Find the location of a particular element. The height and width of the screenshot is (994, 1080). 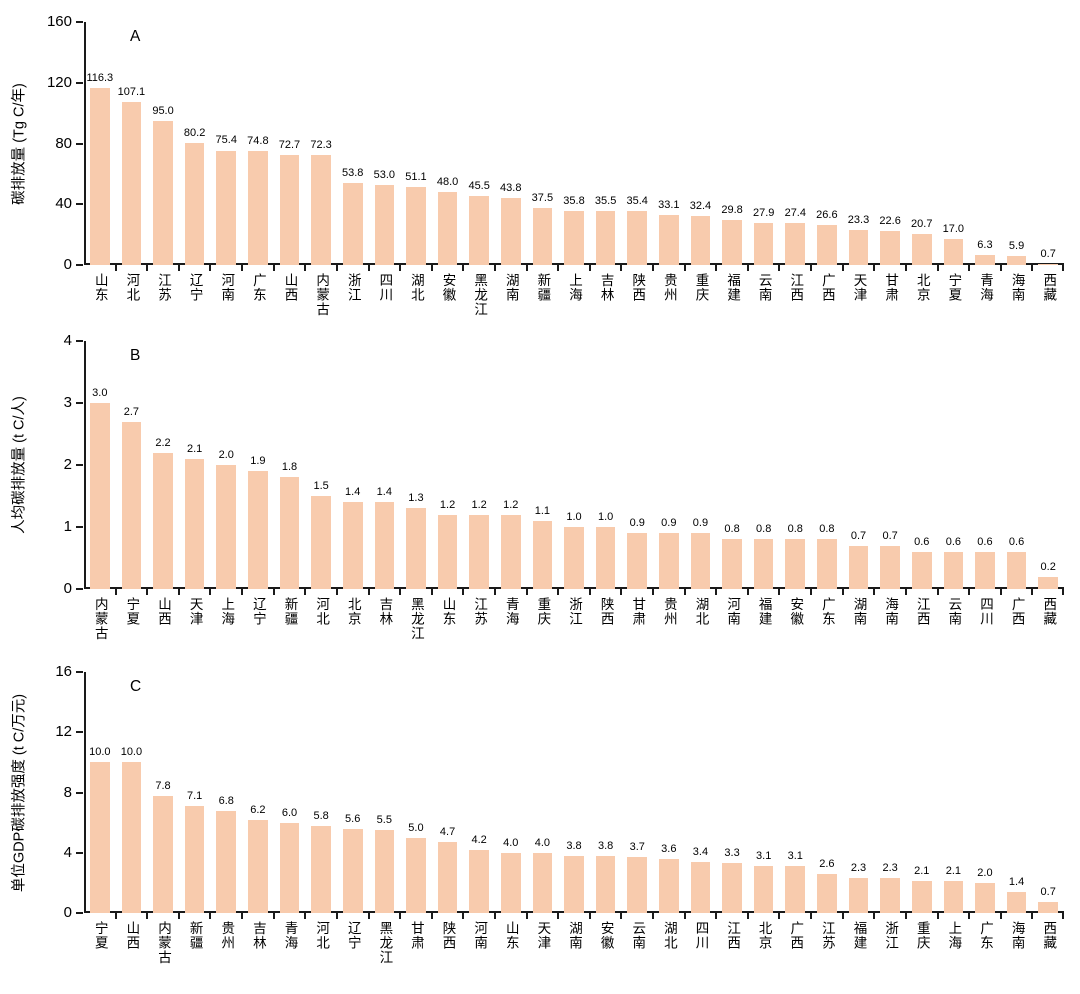

value-label: 1.8 is located at coordinates (289, 467).